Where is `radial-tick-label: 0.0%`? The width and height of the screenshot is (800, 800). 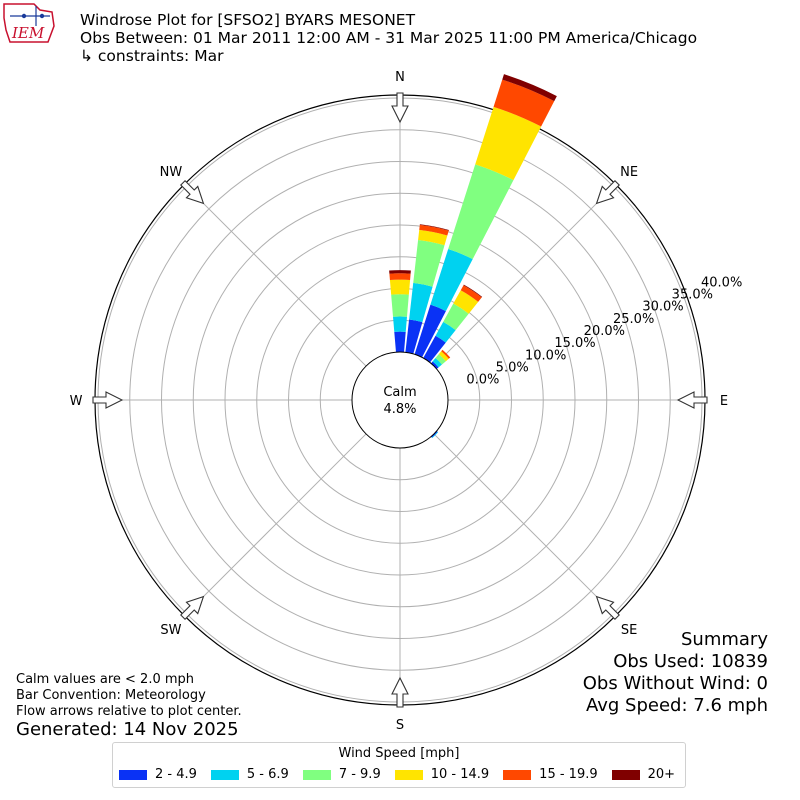
radial-tick-label: 0.0% is located at coordinates (482, 380).